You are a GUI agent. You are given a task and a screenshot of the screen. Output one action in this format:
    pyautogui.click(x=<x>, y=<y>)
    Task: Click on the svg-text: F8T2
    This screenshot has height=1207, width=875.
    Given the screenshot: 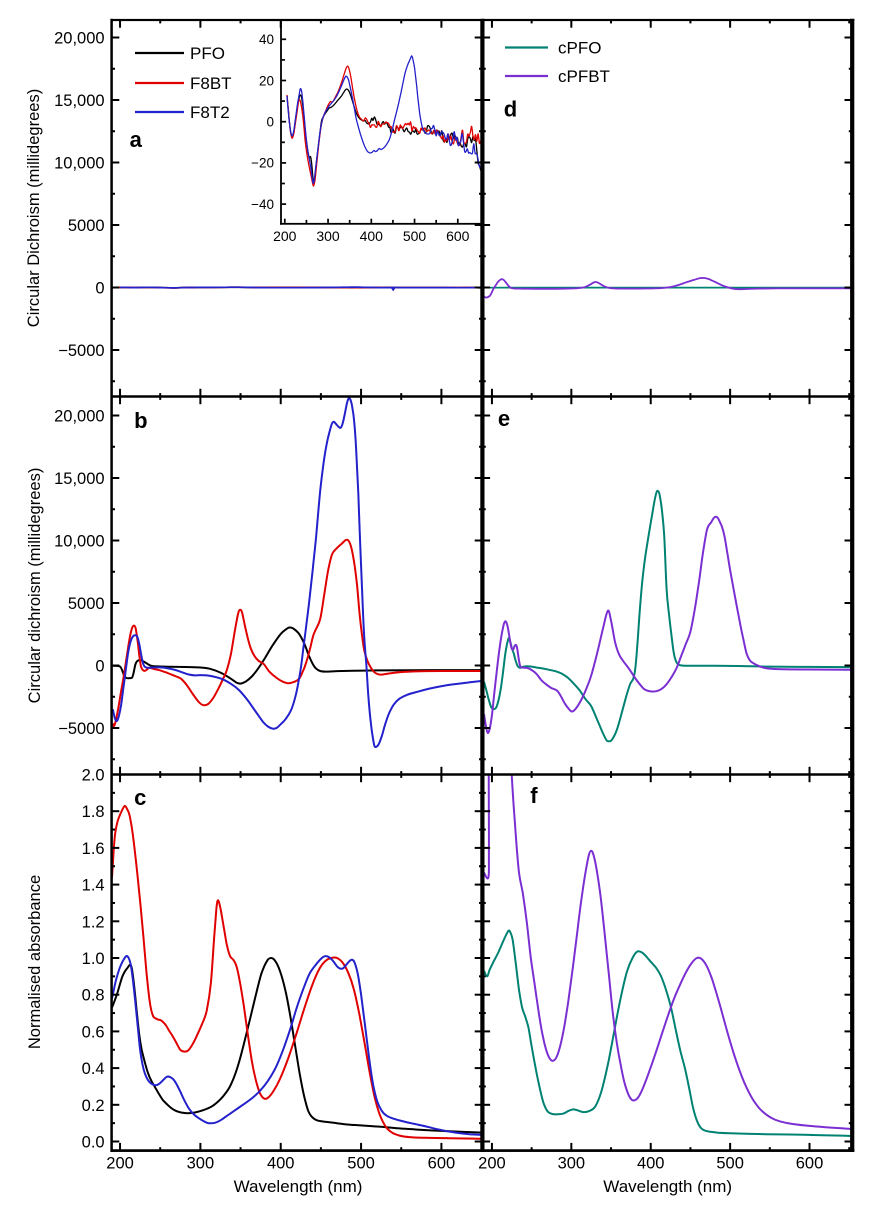 What is the action you would take?
    pyautogui.click(x=210, y=112)
    